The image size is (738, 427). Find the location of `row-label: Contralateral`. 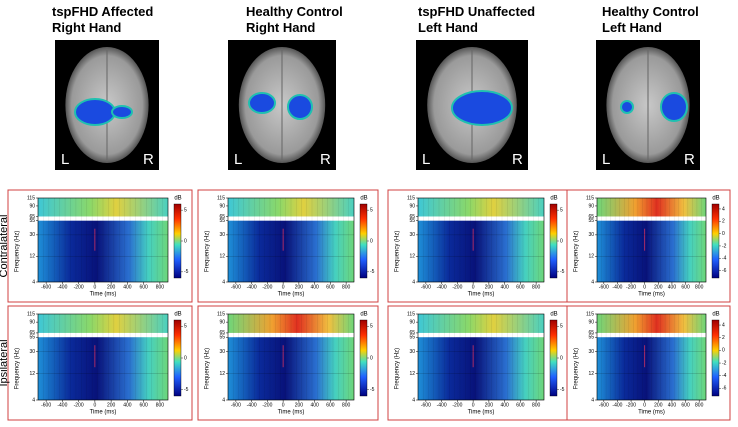

row-label: Contralateral is located at coordinates (5, 246).